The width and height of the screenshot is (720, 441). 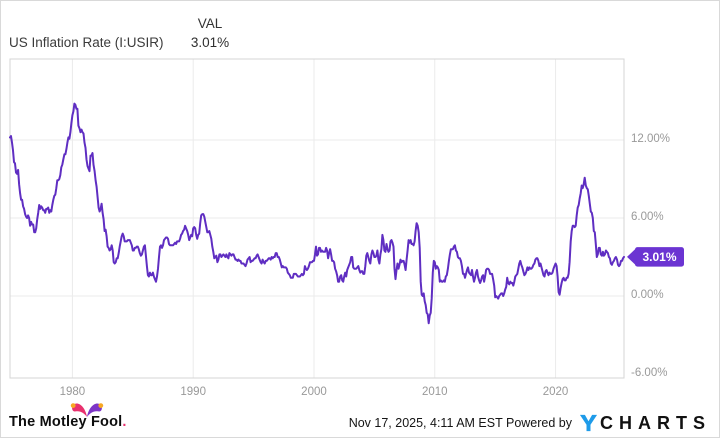 What do you see at coordinates (650, 139) in the screenshot?
I see `y-tick-label: 12.00%` at bounding box center [650, 139].